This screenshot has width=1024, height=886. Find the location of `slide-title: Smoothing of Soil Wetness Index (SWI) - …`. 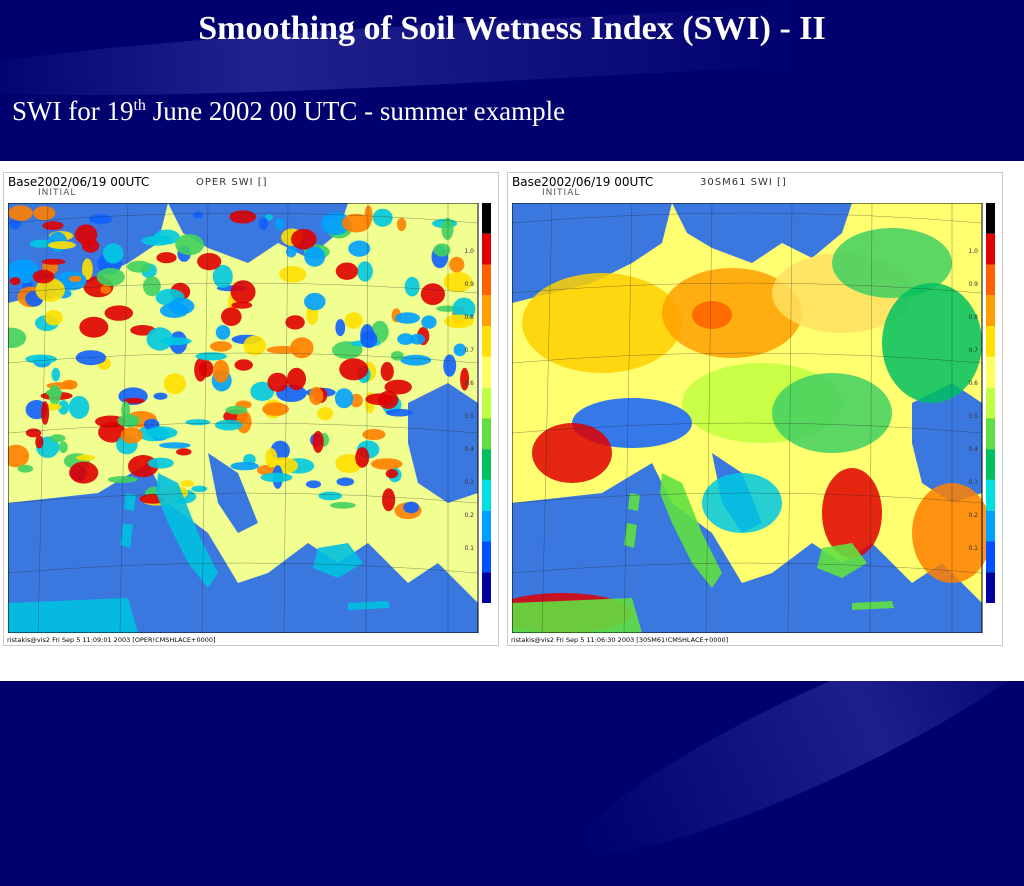

slide-title: Smoothing of Soil Wetness Index (SWI) - … is located at coordinates (512, 28).